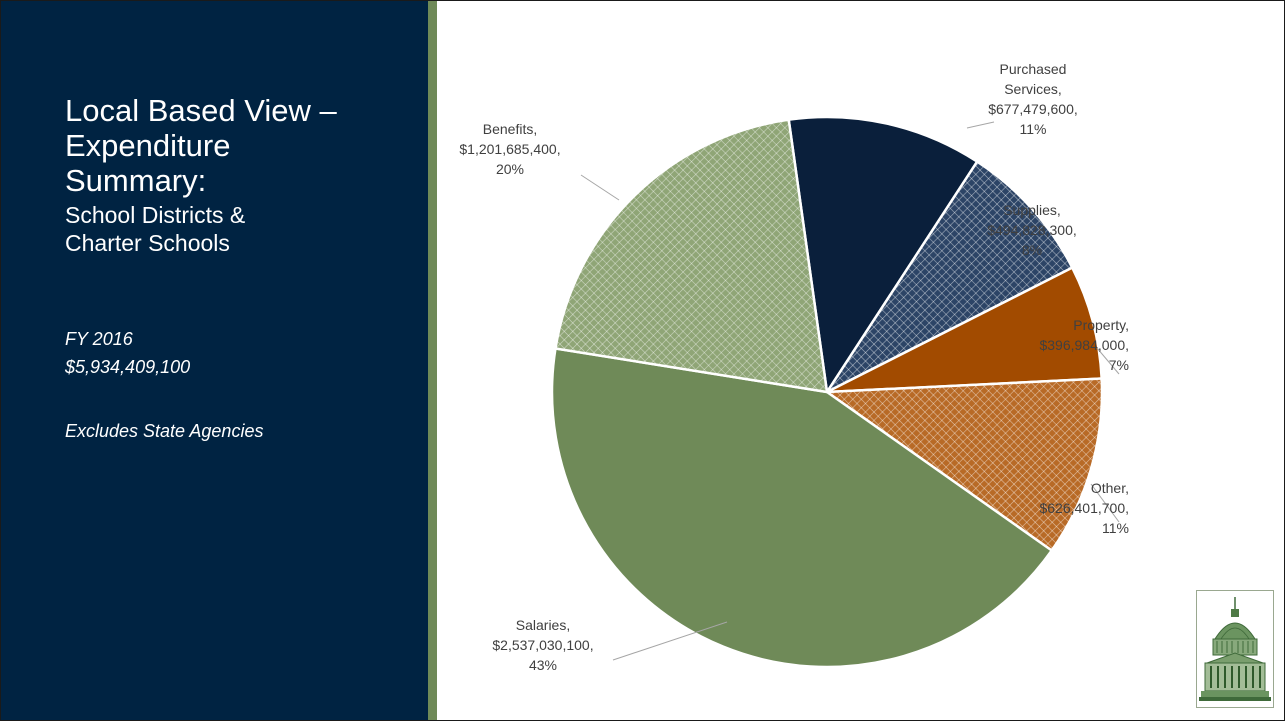  Describe the element at coordinates (964, 329) in the screenshot. I see `pie-slice-property` at that location.